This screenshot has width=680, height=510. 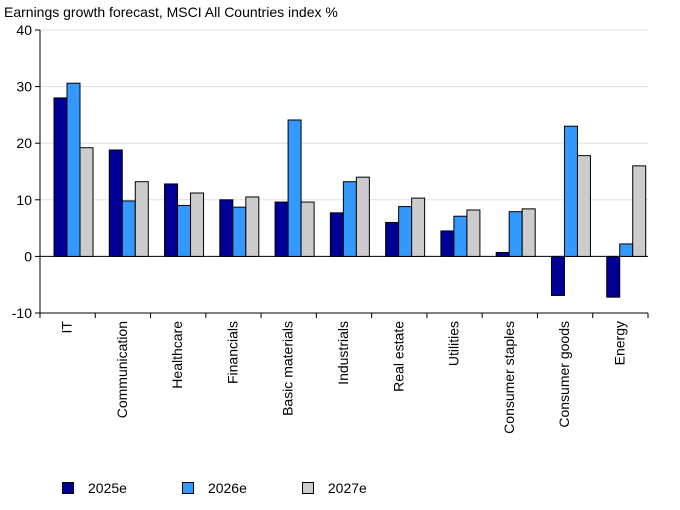 What do you see at coordinates (227, 488) in the screenshot?
I see `legend-label: 2026e` at bounding box center [227, 488].